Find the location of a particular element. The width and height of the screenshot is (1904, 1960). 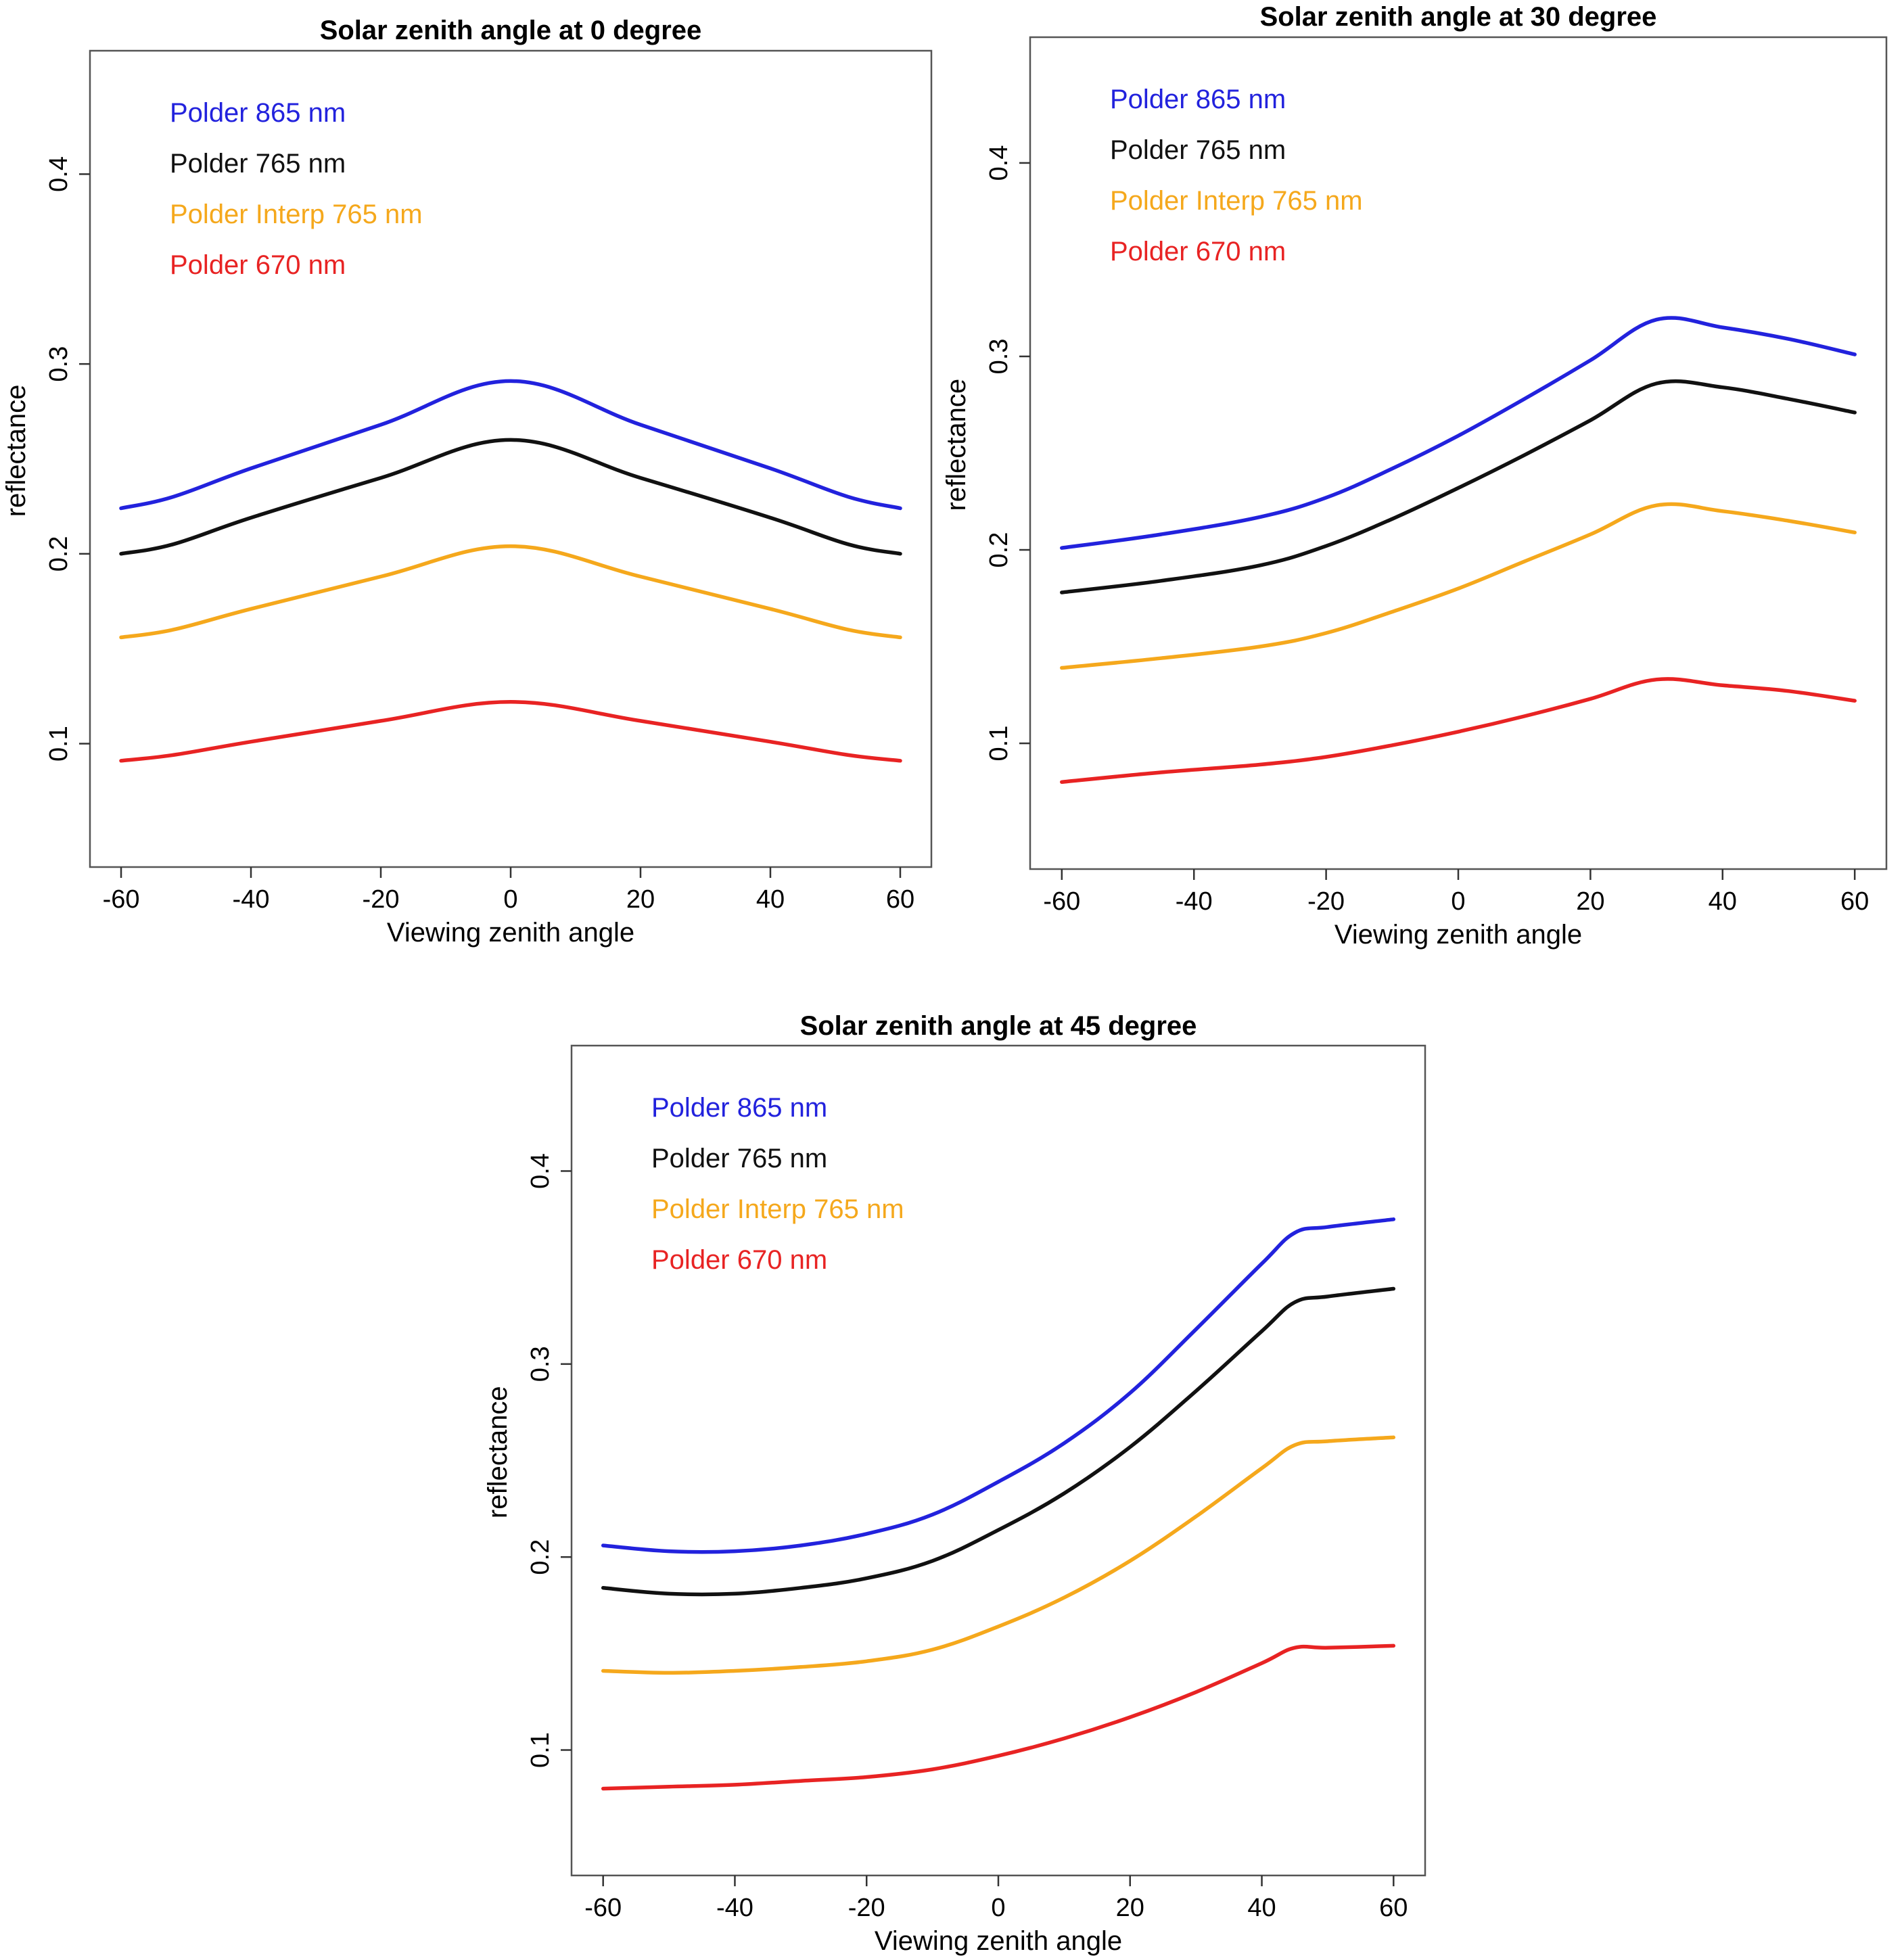

chart-title: Solar zenith angle at 30 degree is located at coordinates (1458, 17).